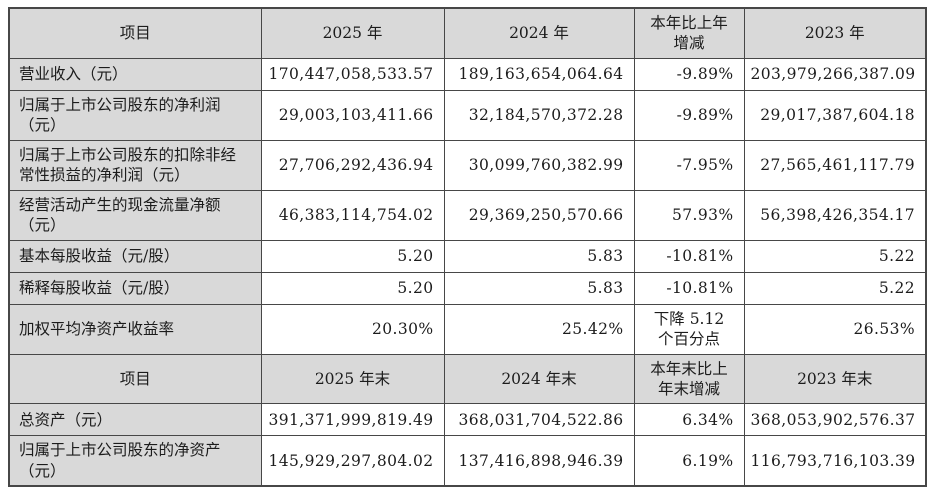 This screenshot has height=493, width=933. Describe the element at coordinates (835, 461) in the screenshot. I see `value-cell: 116,793,716,103.39` at that location.